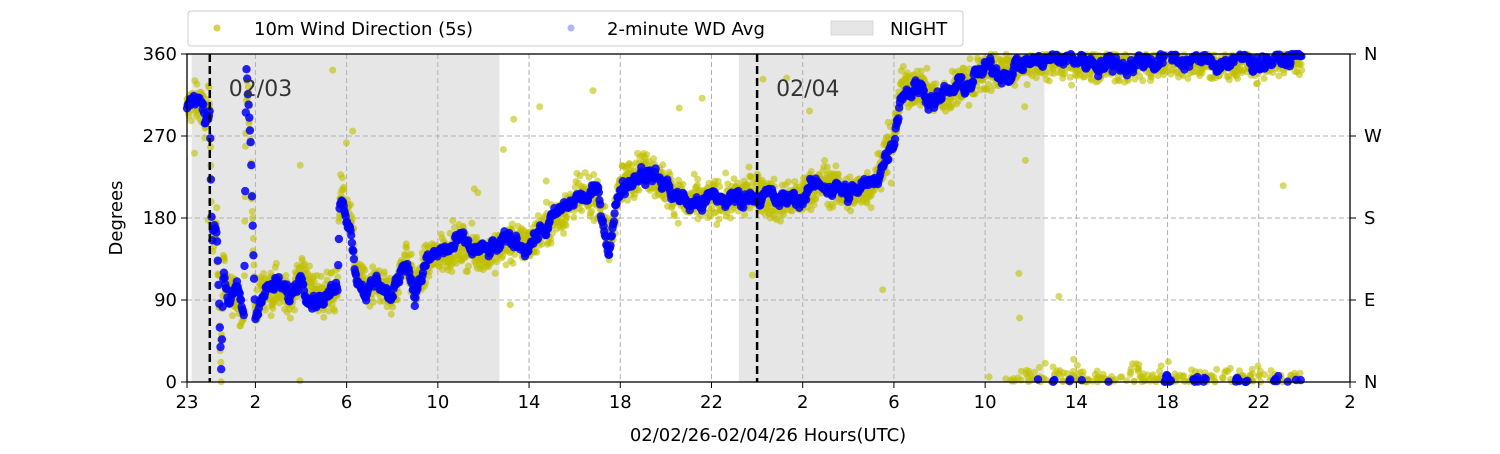  I want to click on x-axis: 23 2 6 10 14 18 22 2 6 10 14 18 22 2, so click(766, 397).